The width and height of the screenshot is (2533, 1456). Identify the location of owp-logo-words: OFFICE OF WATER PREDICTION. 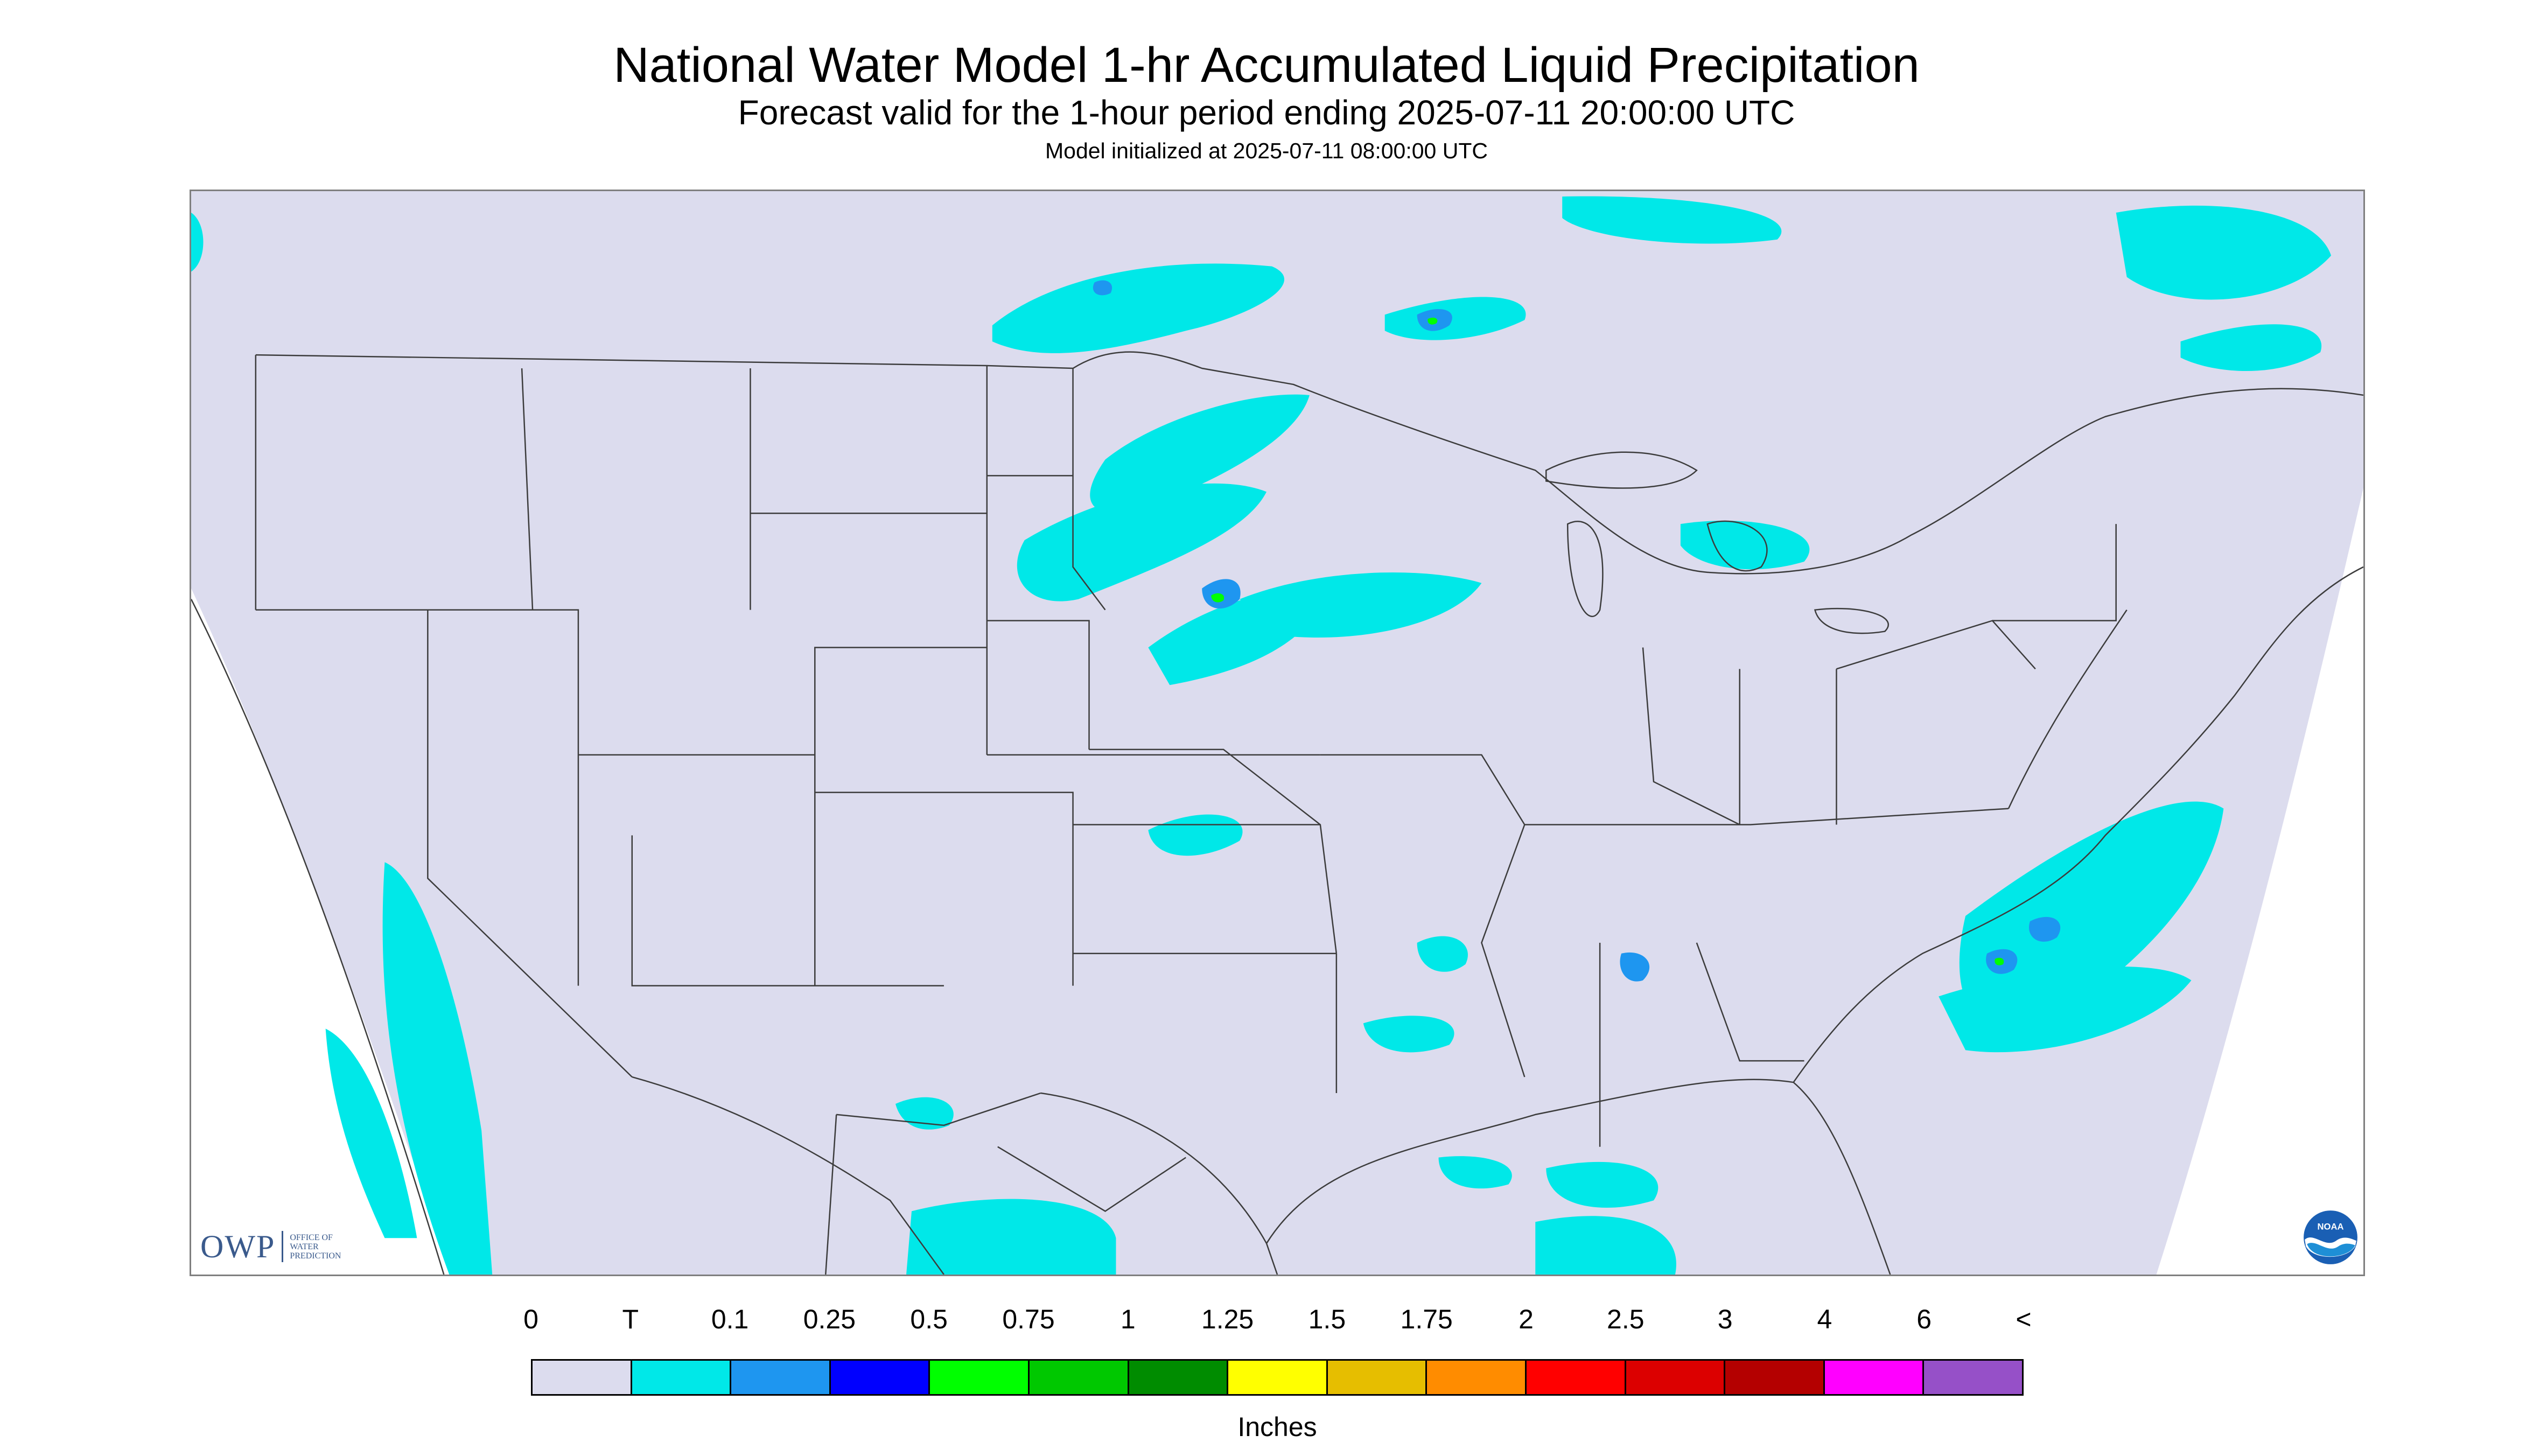
(315, 1247).